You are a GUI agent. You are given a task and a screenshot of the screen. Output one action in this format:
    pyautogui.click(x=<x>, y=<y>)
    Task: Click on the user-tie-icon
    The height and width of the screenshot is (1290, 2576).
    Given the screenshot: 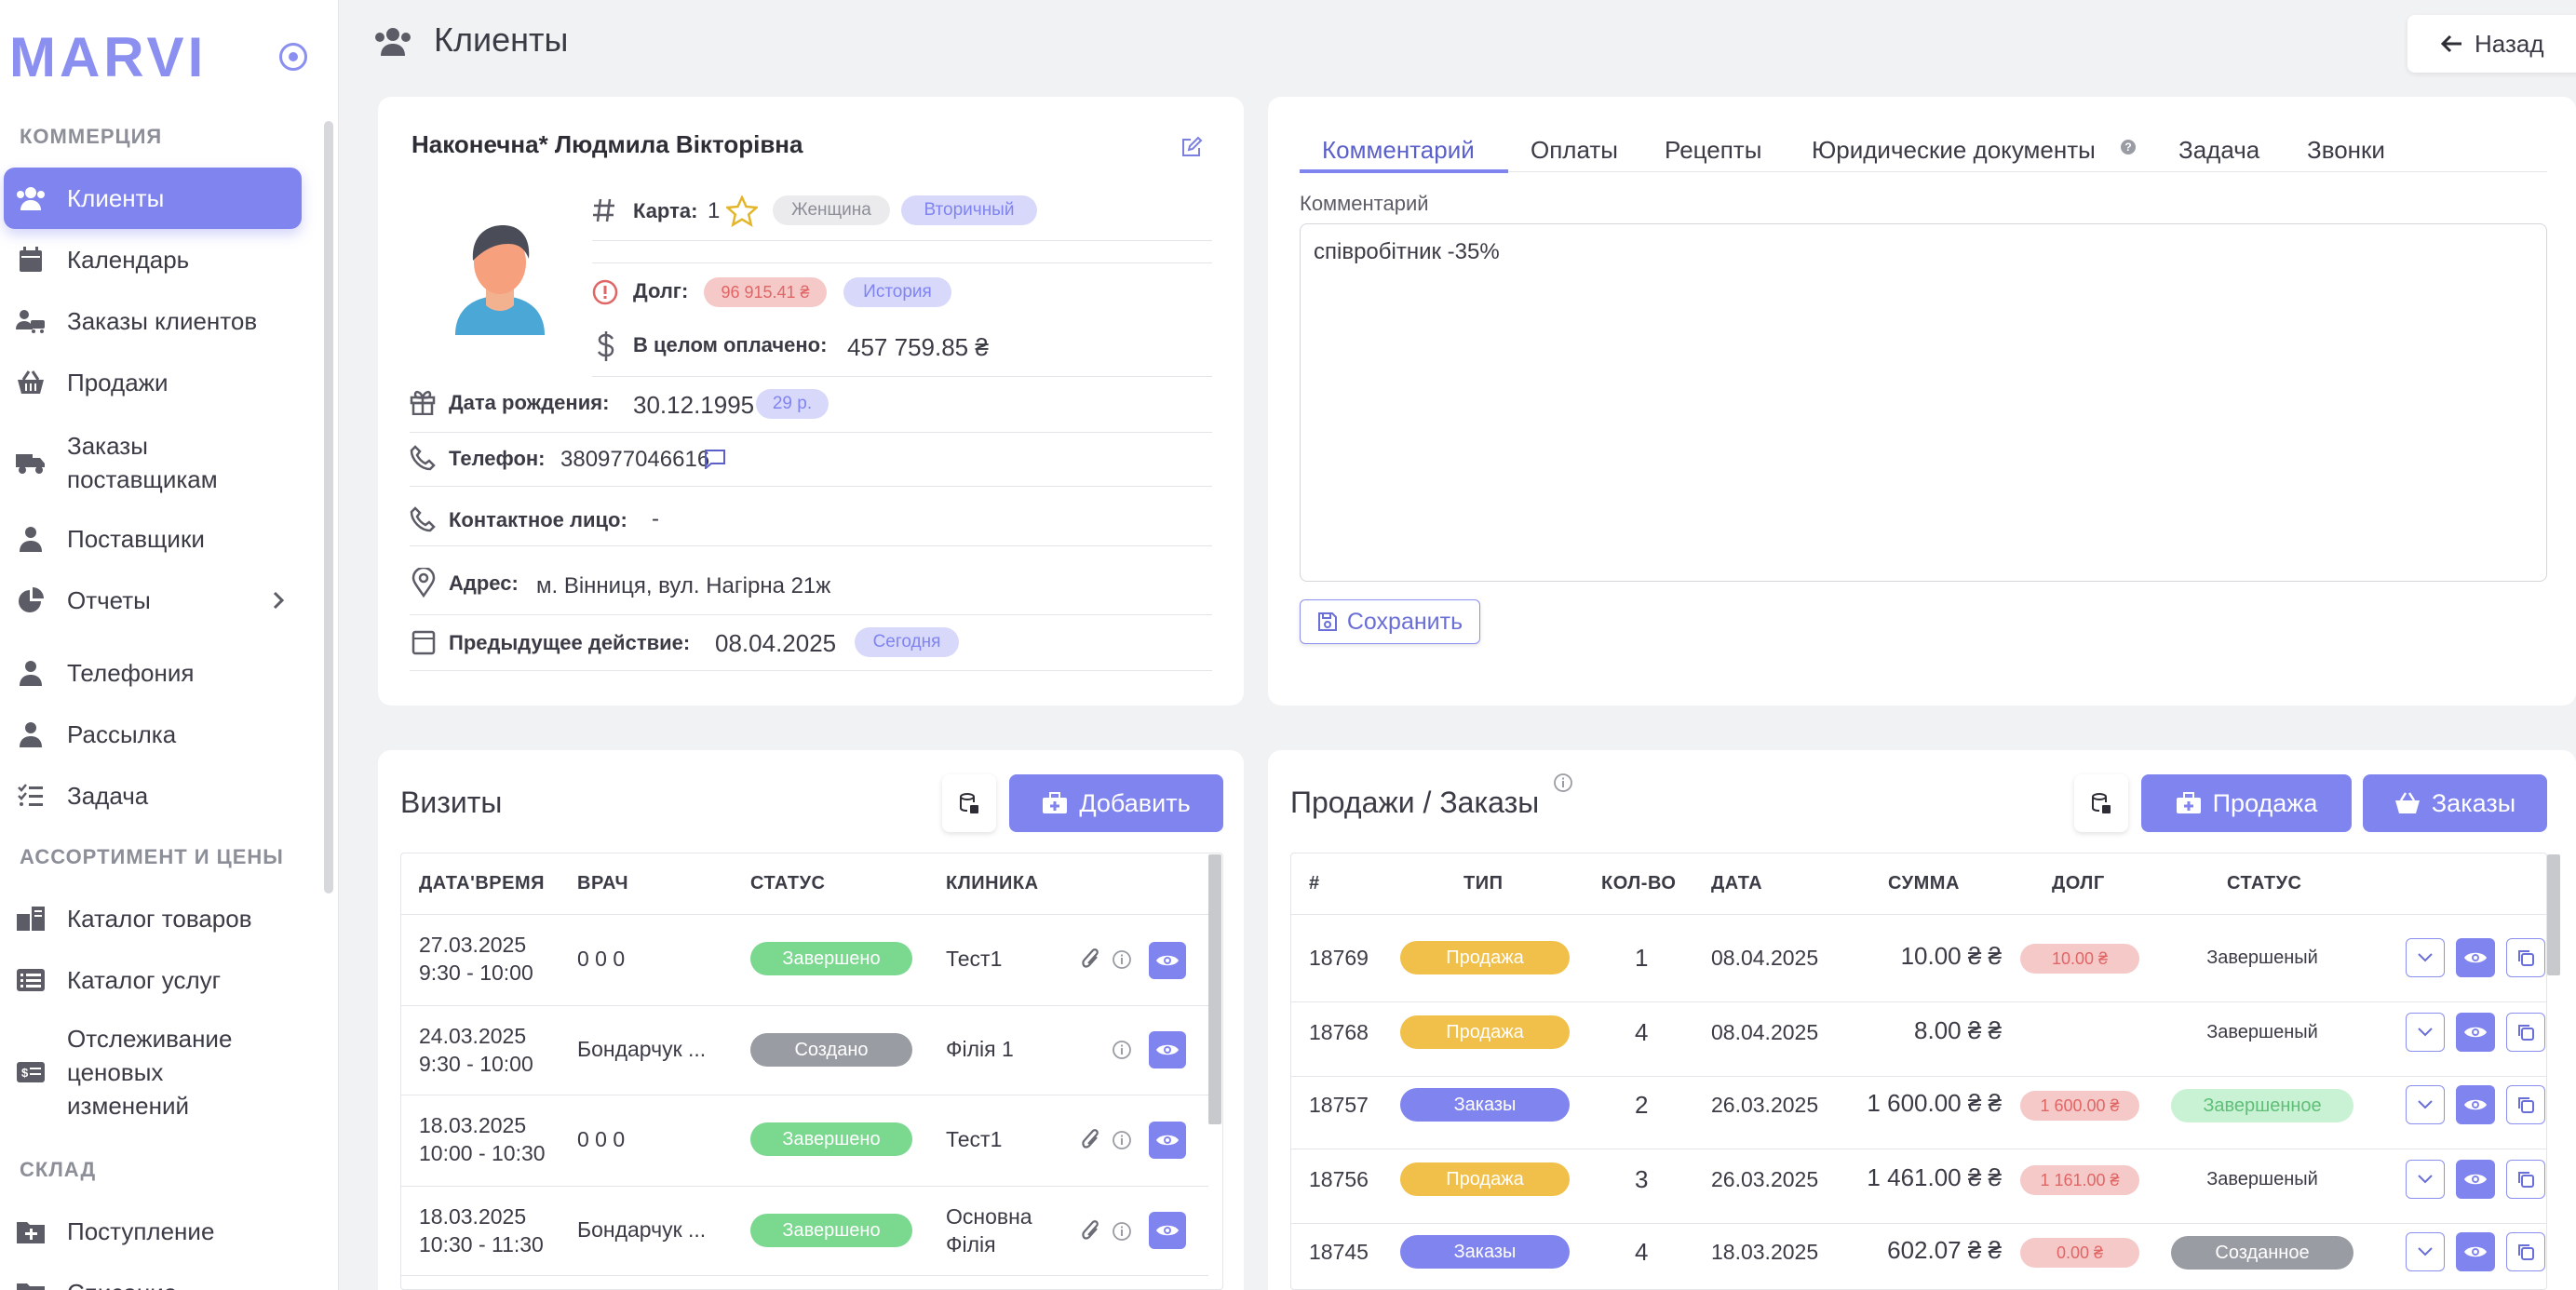 What is the action you would take?
    pyautogui.click(x=31, y=539)
    